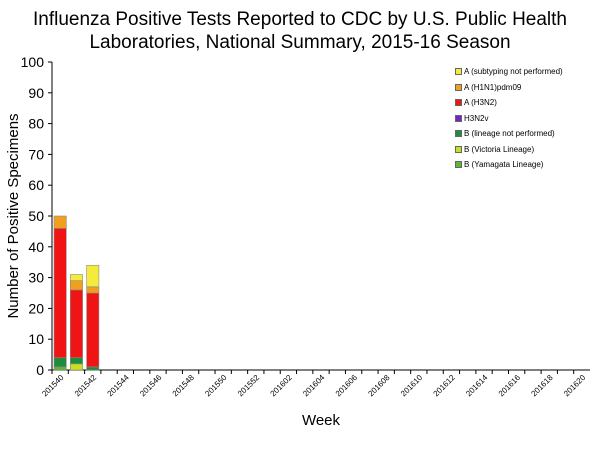 The image size is (600, 450). Describe the element at coordinates (36, 93) in the screenshot. I see `y-tick-label: 90` at that location.